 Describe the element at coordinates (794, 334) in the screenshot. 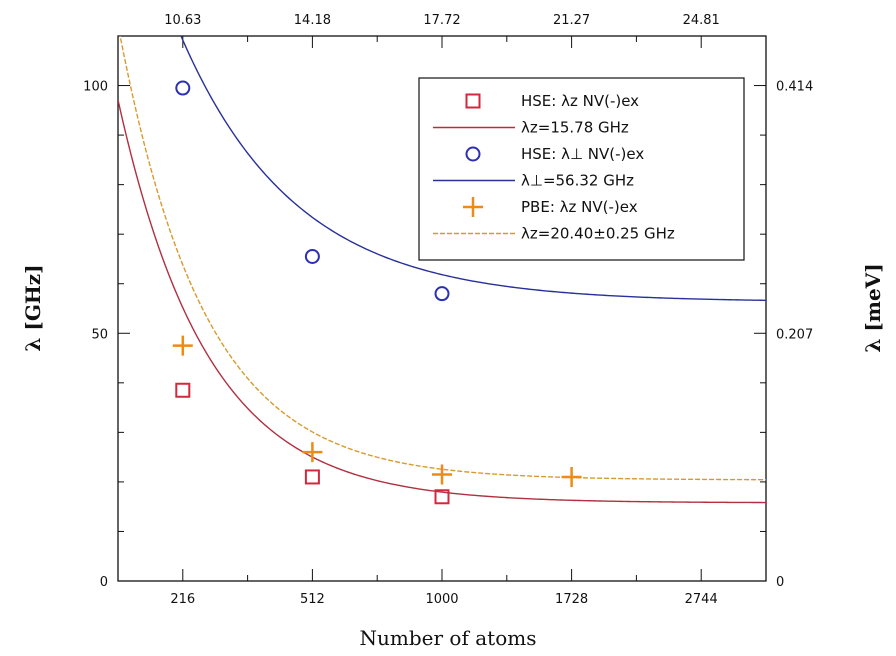

I see `y2-tick-label: 0.207` at that location.